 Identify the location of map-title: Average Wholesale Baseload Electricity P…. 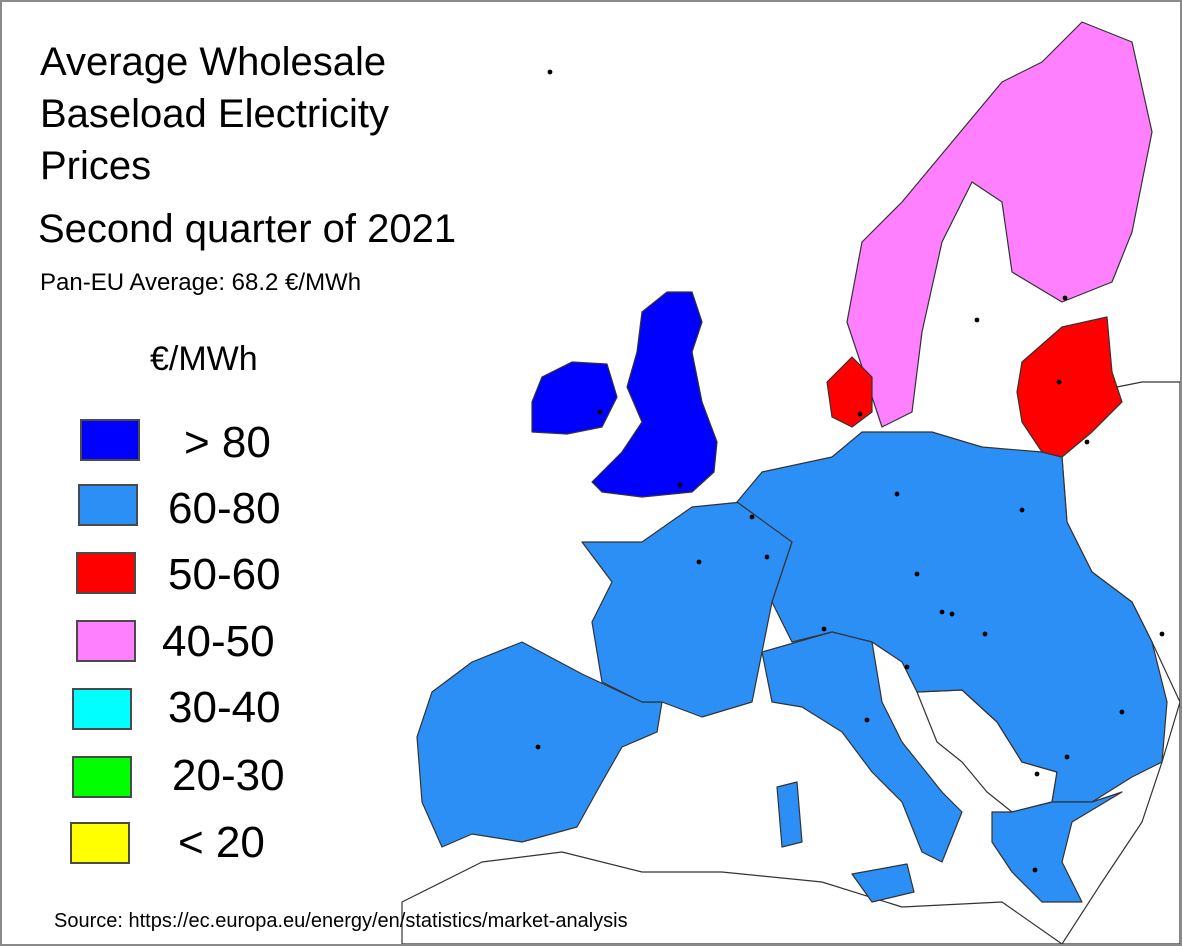
(215, 114).